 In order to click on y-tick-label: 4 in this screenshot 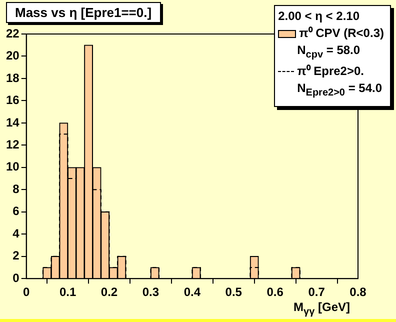, I will do `click(16, 233)`.